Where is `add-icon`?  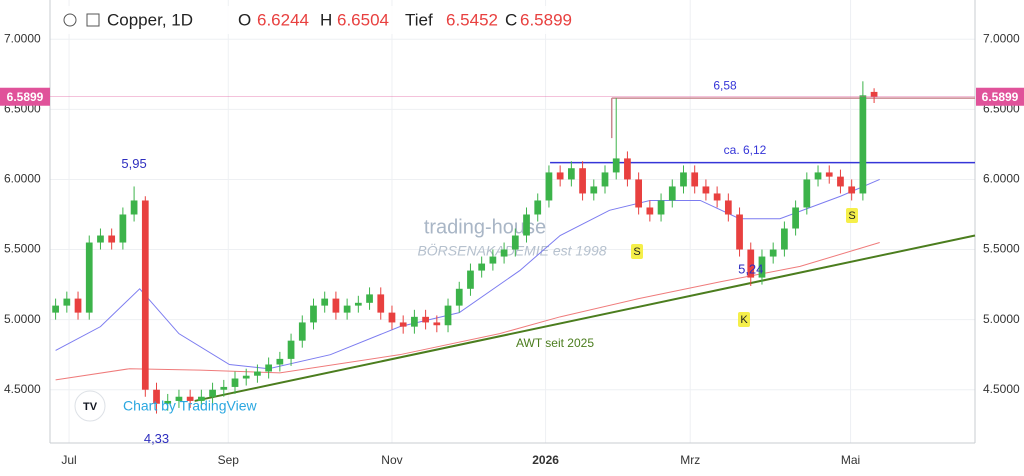
add-icon is located at coordinates (93, 20).